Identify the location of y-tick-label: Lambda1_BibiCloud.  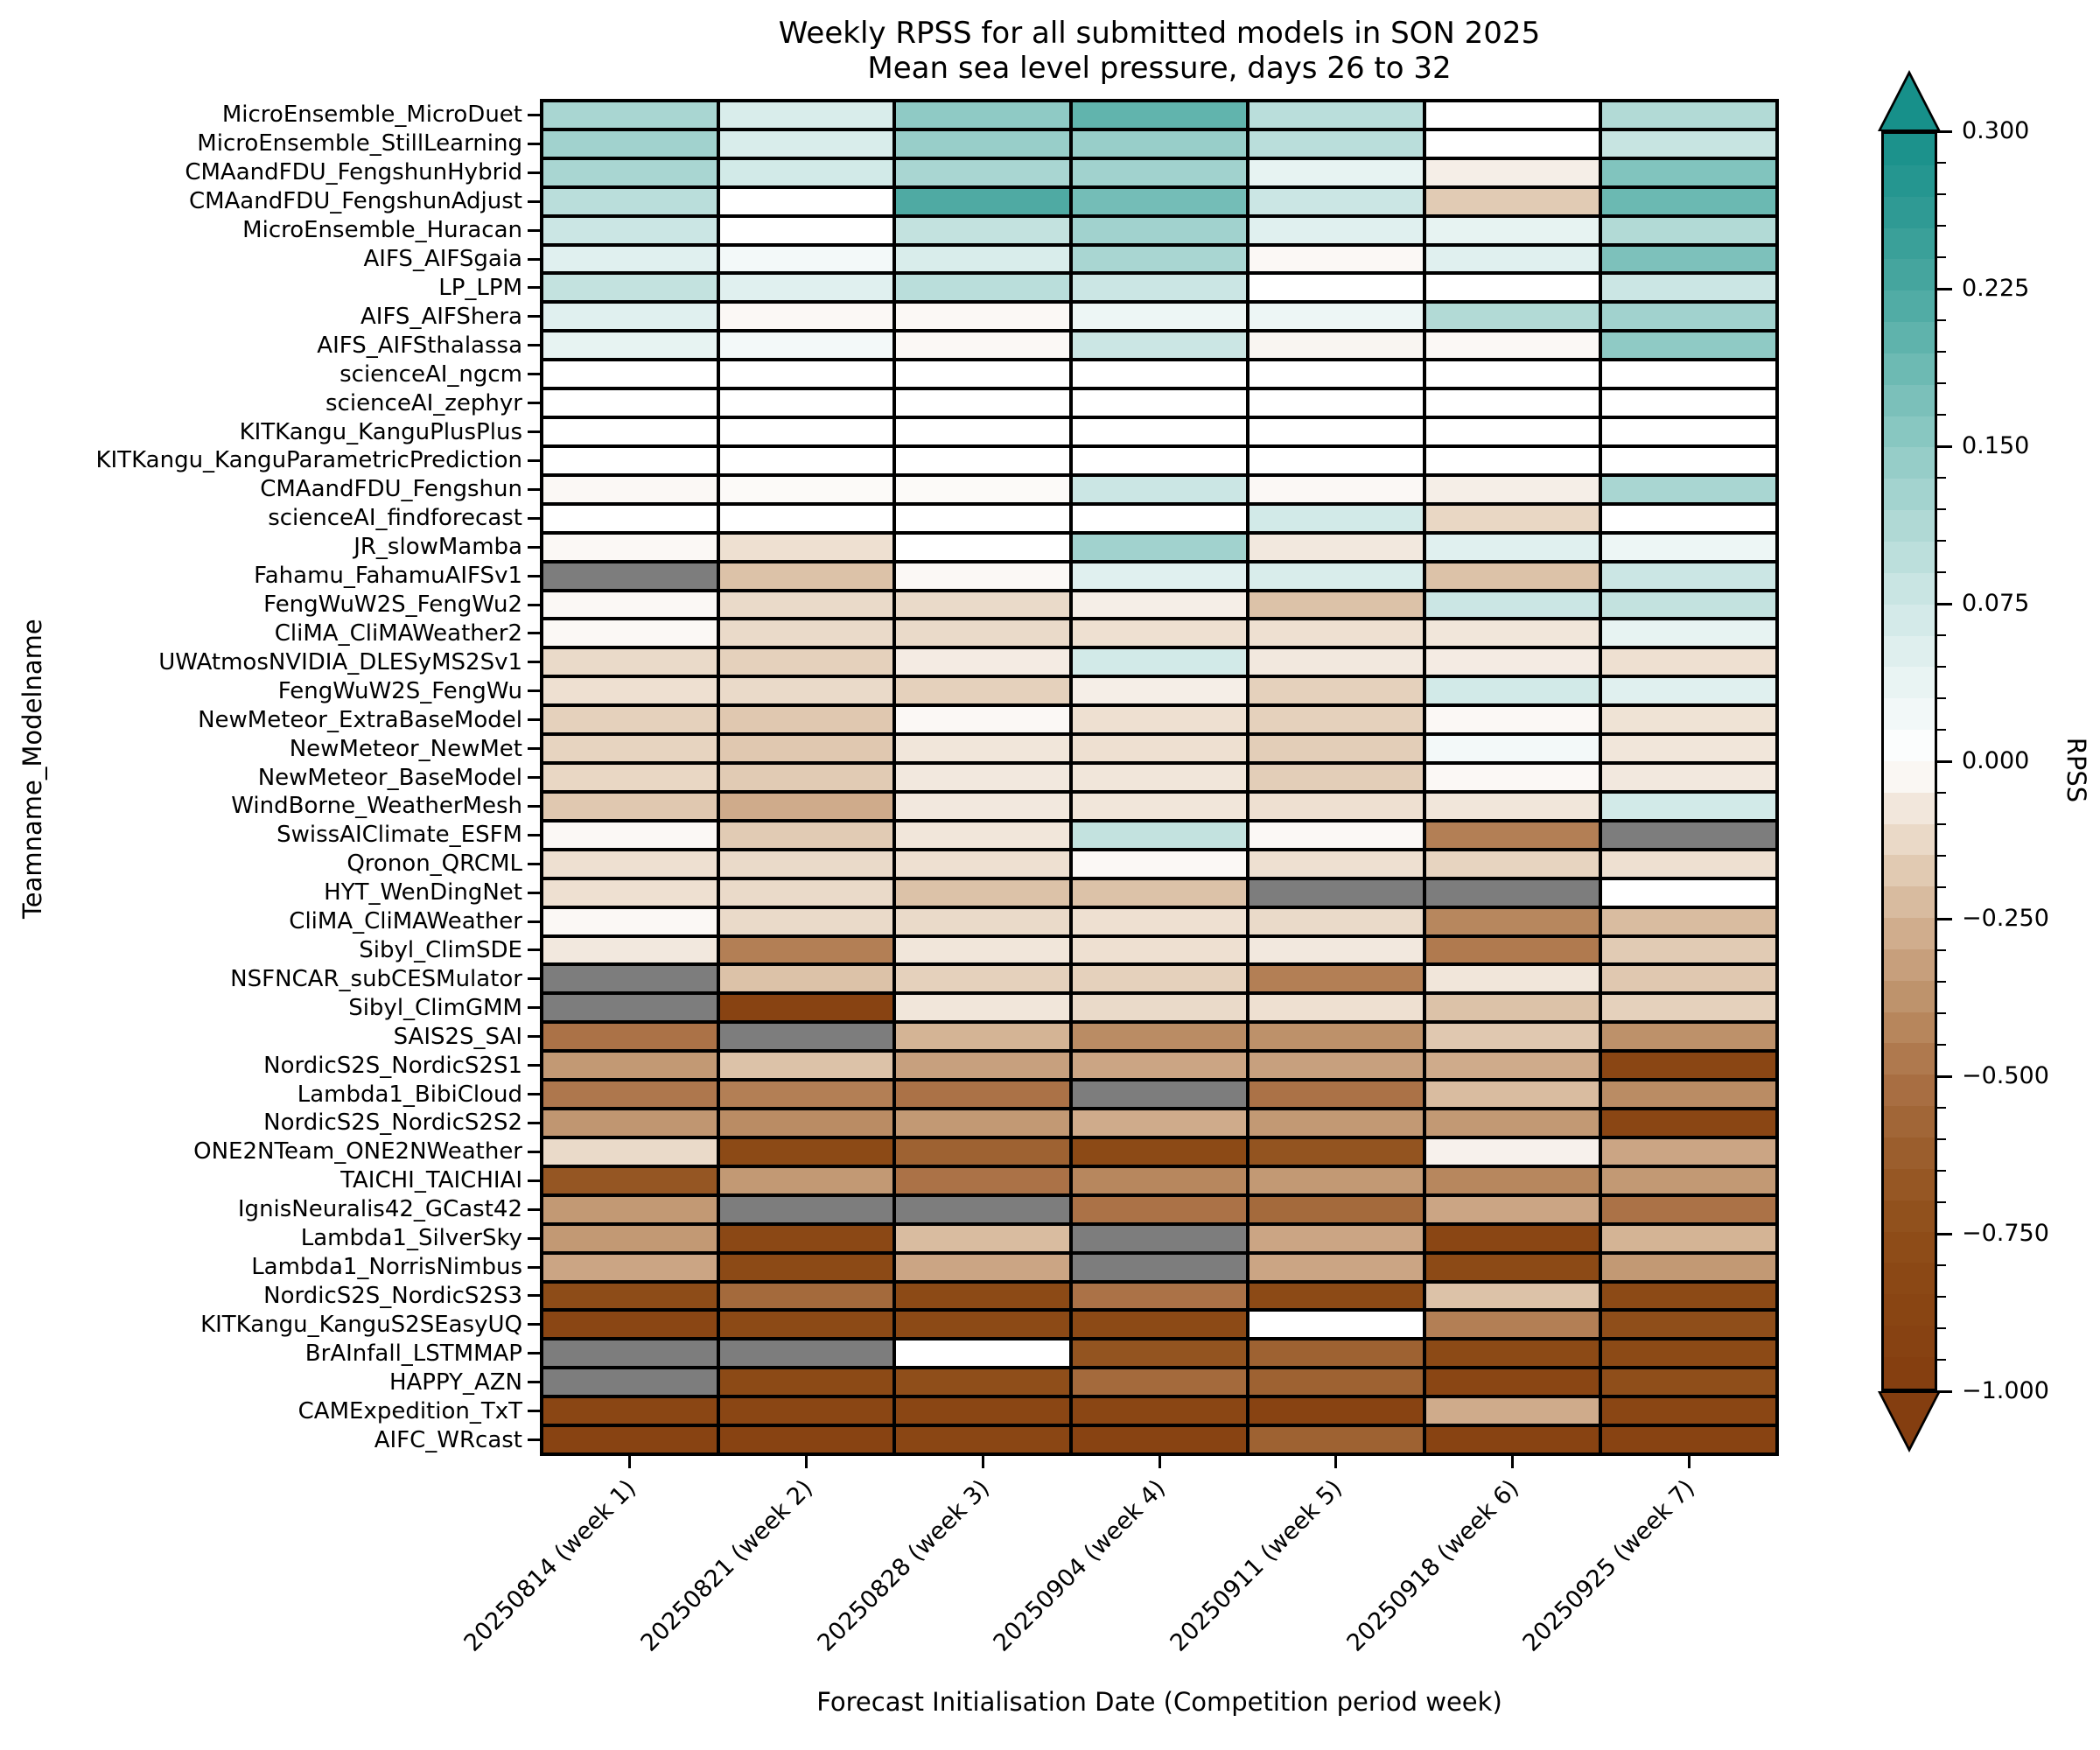
(409, 1094).